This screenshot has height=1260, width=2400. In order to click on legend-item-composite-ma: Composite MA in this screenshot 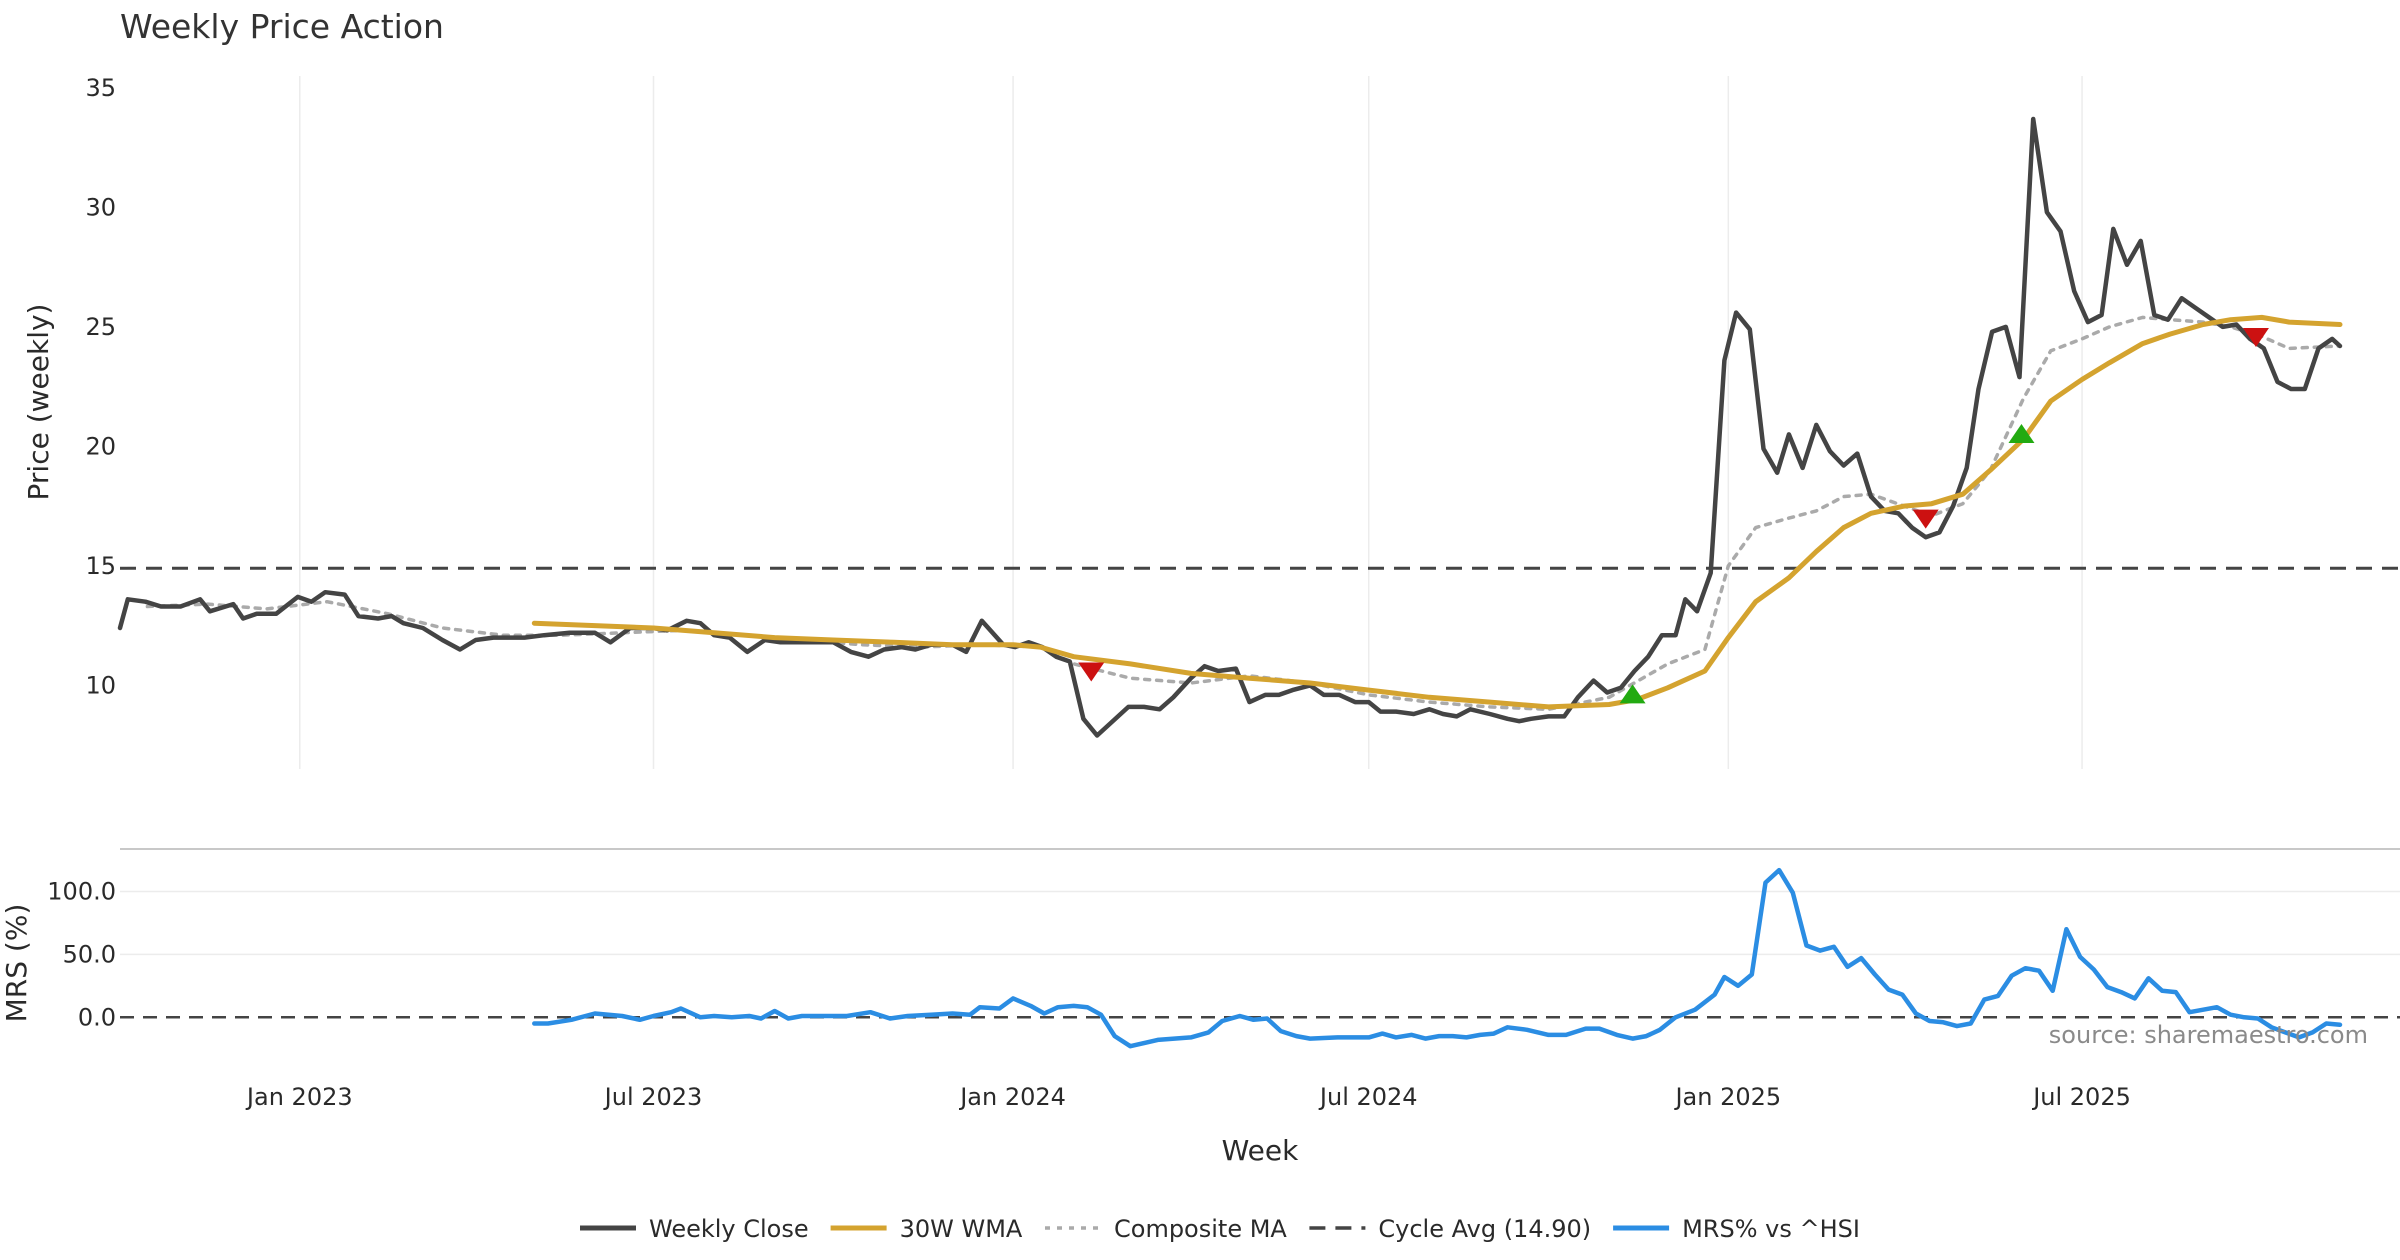, I will do `click(1166, 1229)`.